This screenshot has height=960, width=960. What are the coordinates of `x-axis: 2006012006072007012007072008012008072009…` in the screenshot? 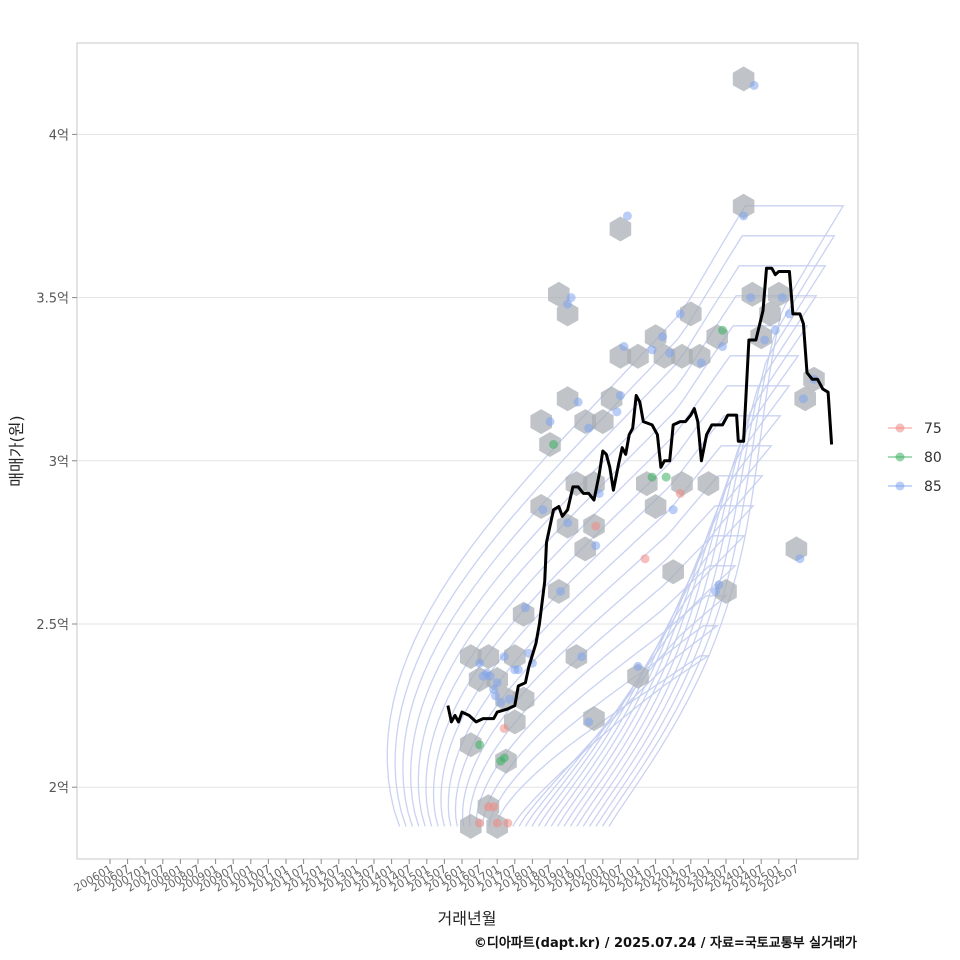 It's located at (436, 877).